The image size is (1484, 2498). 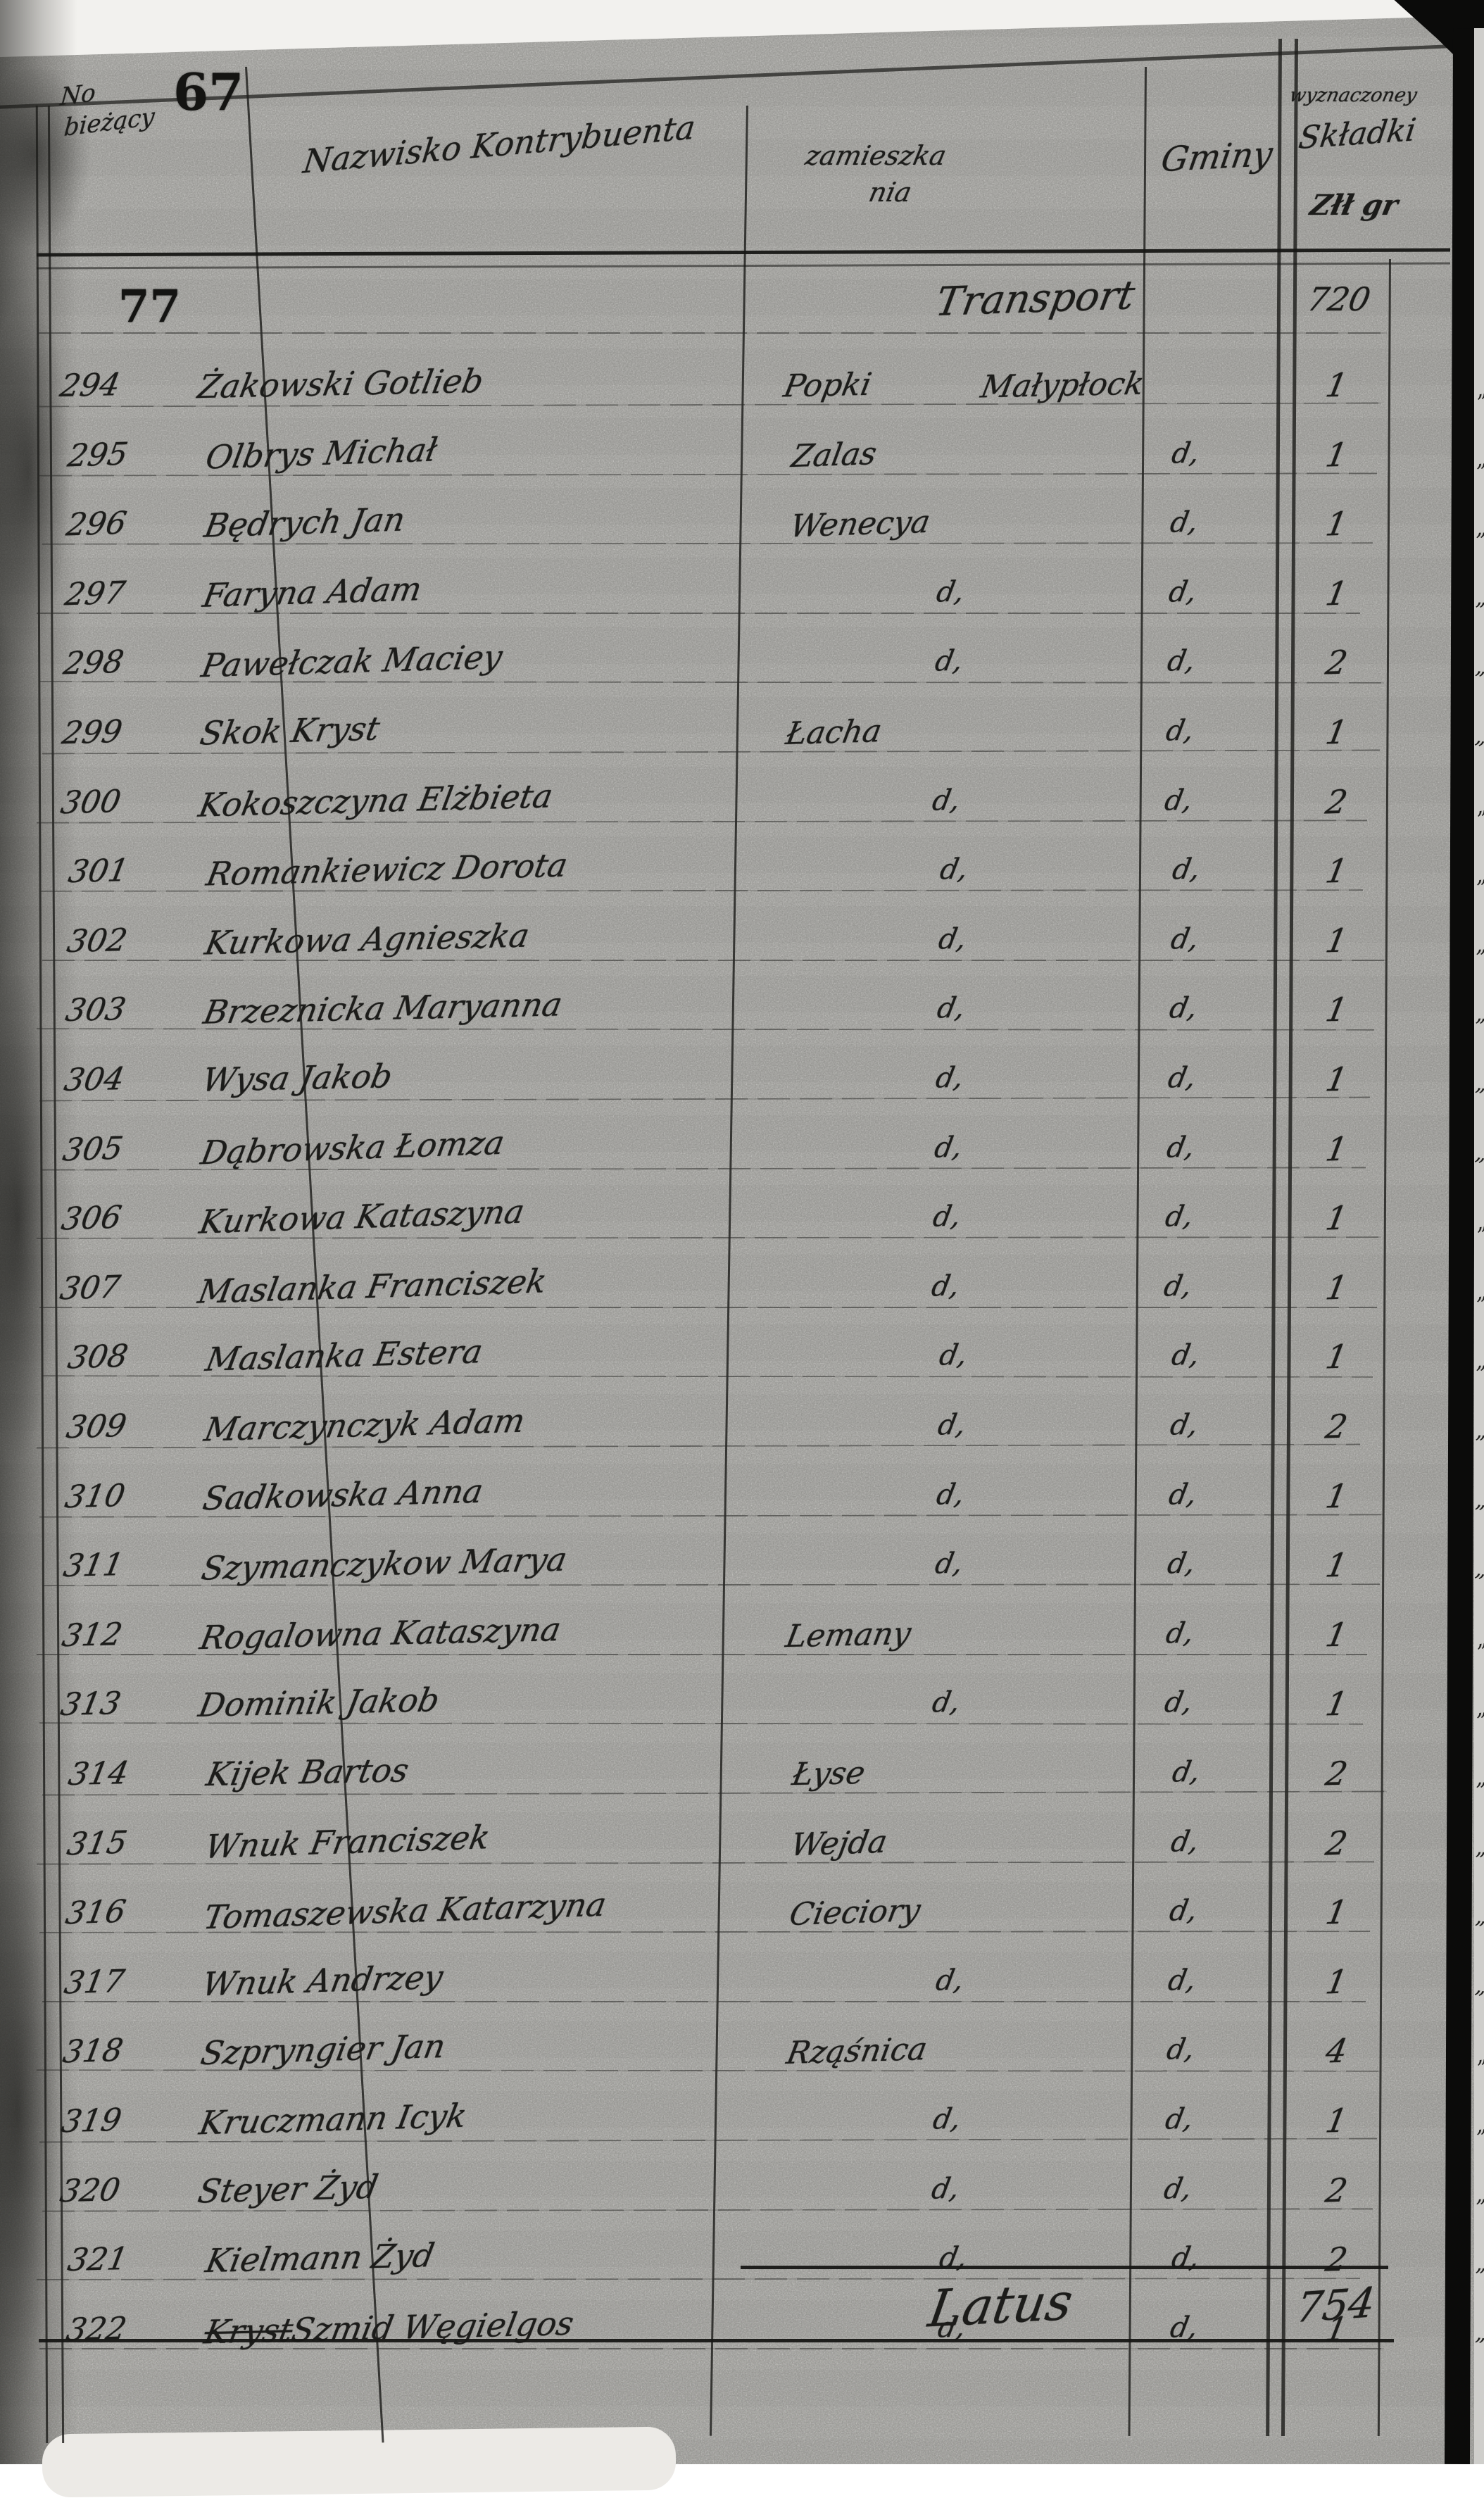 I want to click on residence: Łyse, so click(x=828, y=1774).